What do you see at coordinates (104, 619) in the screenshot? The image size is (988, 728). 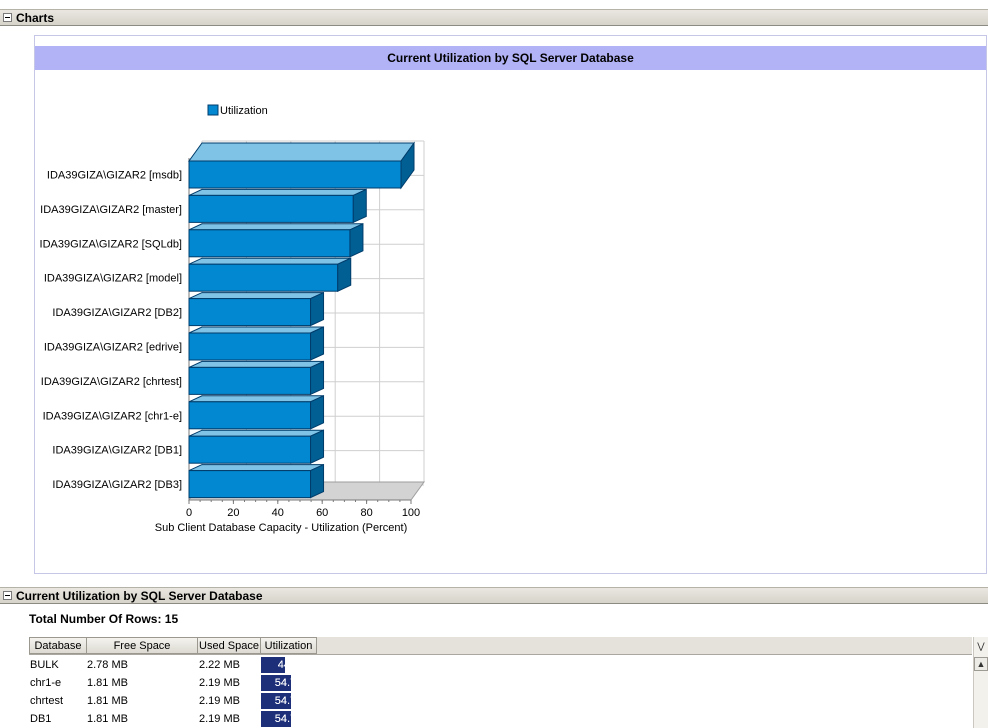 I see `total-rows-count: Total Number Of Rows: 15` at bounding box center [104, 619].